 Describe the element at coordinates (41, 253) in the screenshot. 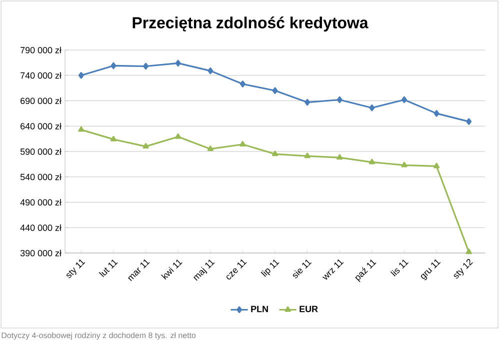

I see `y-tick-label: 390 000 zł` at that location.